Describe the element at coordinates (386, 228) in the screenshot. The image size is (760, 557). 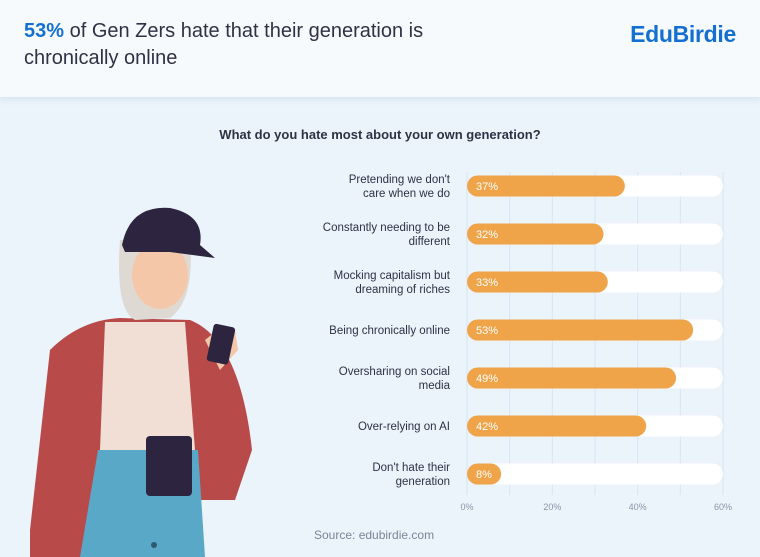
I see `category-label: Constantly needing to be` at that location.